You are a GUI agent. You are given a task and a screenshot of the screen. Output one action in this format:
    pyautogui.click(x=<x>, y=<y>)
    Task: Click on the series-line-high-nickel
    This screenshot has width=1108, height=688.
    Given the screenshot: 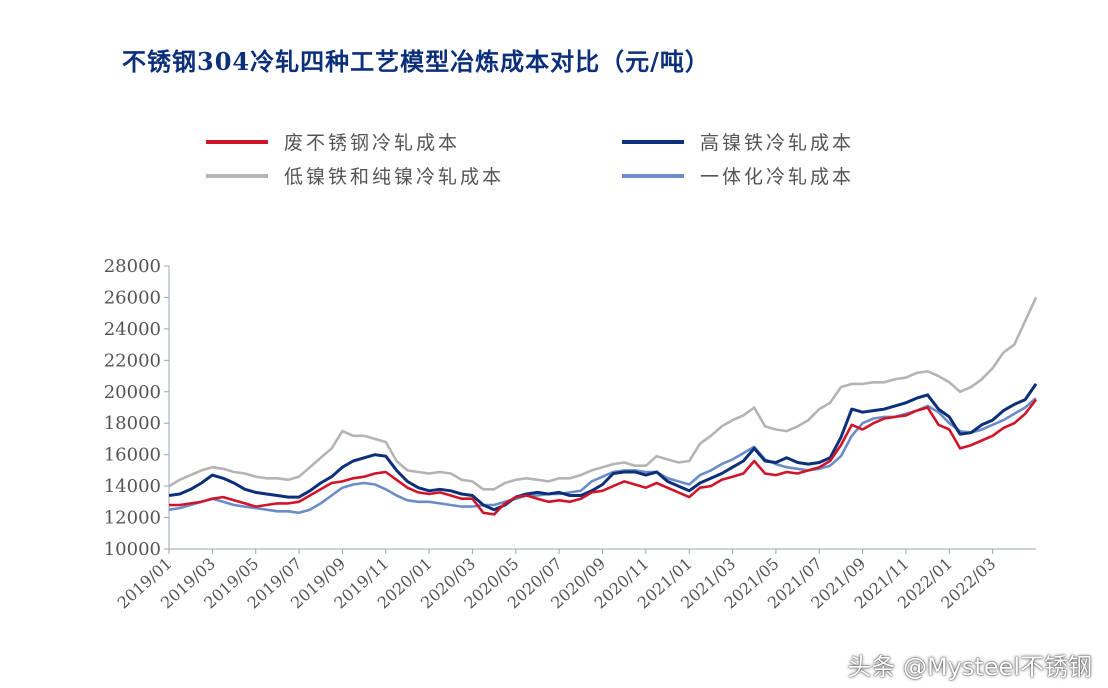 What is the action you would take?
    pyautogui.click(x=603, y=447)
    